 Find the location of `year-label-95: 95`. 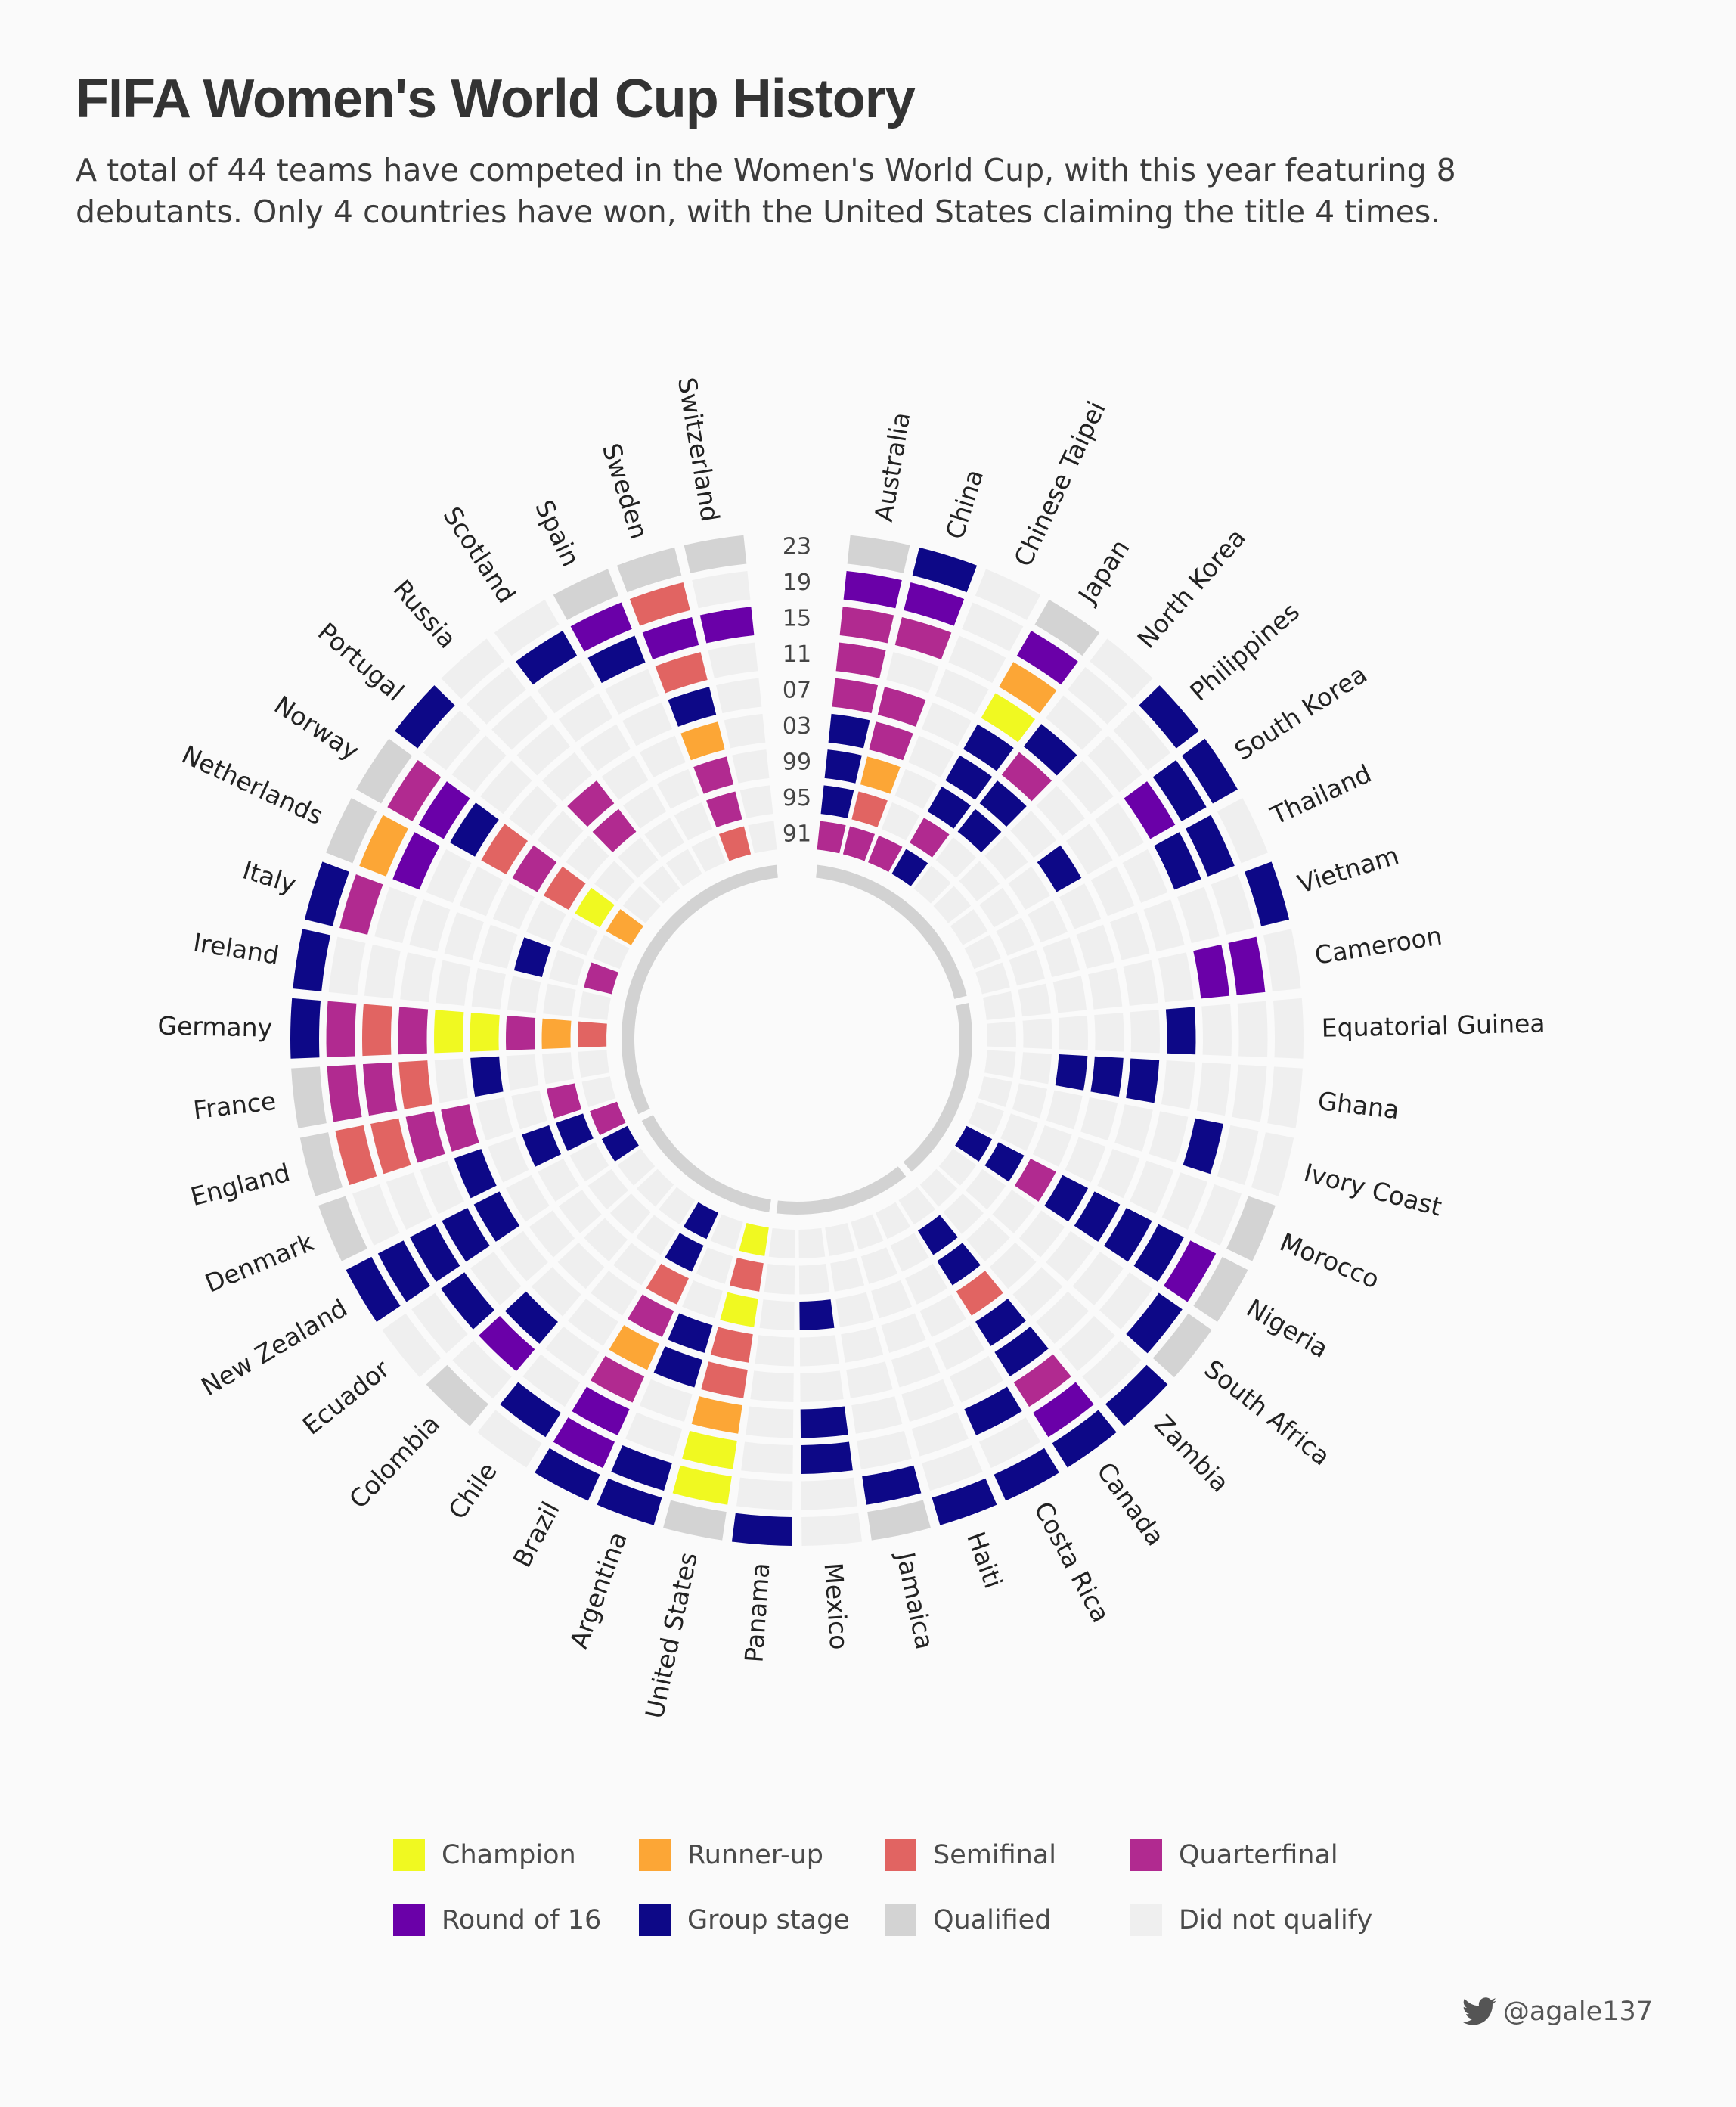

year-label-95: 95 is located at coordinates (797, 798).